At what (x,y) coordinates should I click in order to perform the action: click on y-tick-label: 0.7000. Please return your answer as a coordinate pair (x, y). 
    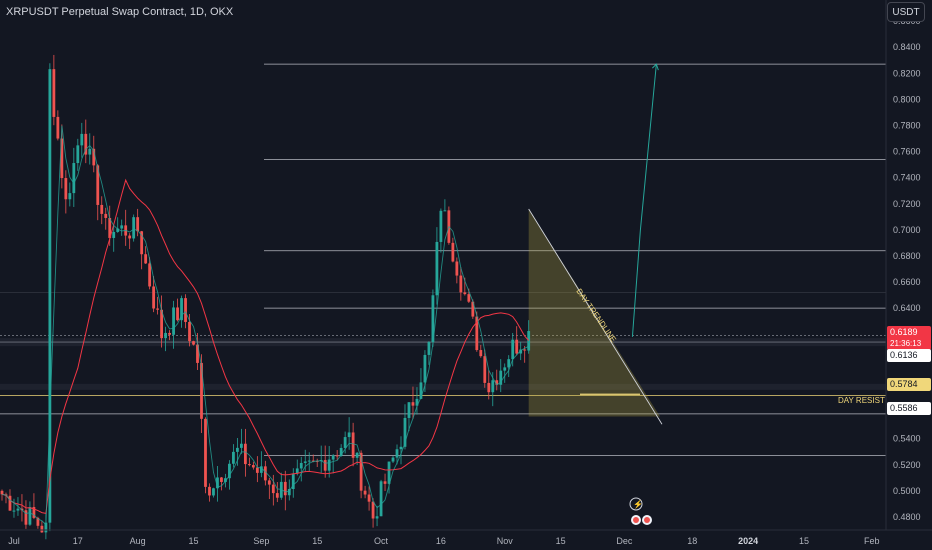
    Looking at the image, I should click on (907, 230).